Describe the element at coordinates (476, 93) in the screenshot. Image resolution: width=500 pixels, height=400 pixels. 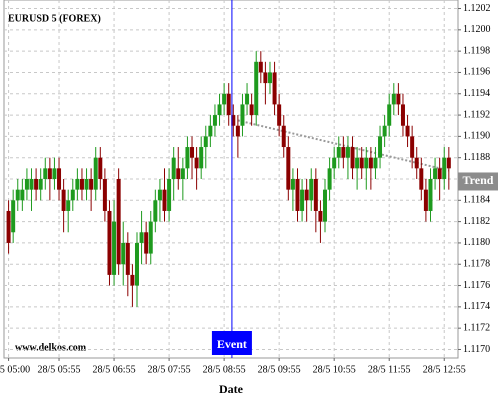
I see `y-tick-label: 1.1194` at that location.